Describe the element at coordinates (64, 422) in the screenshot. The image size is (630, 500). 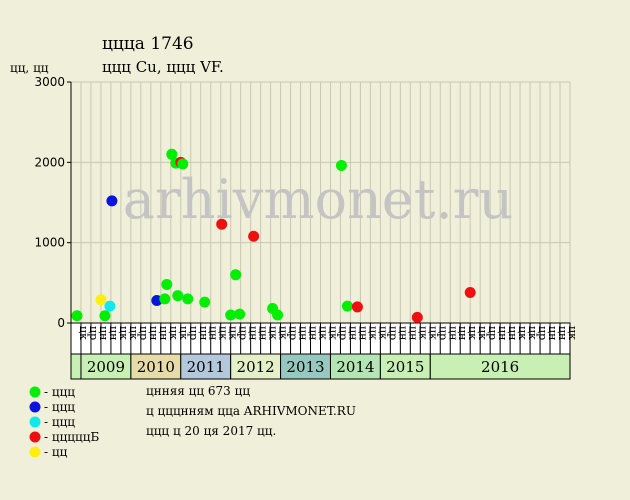
I see `legend: - ццц- ццц- ццц- цццццБ- цц` at that location.